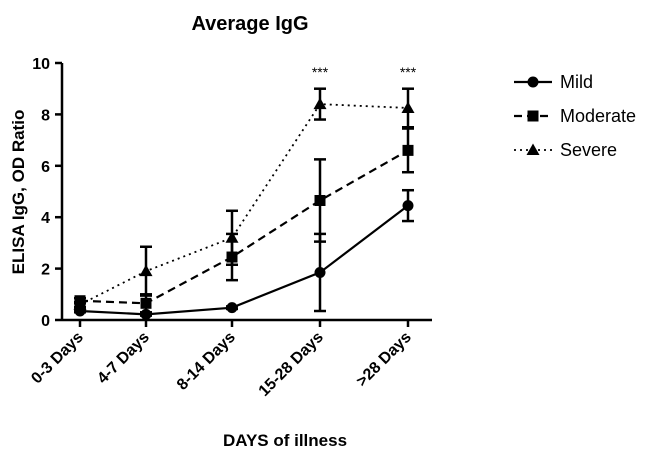 This screenshot has height=459, width=658. Describe the element at coordinates (533, 116) in the screenshot. I see `legend-moderate-marker` at that location.